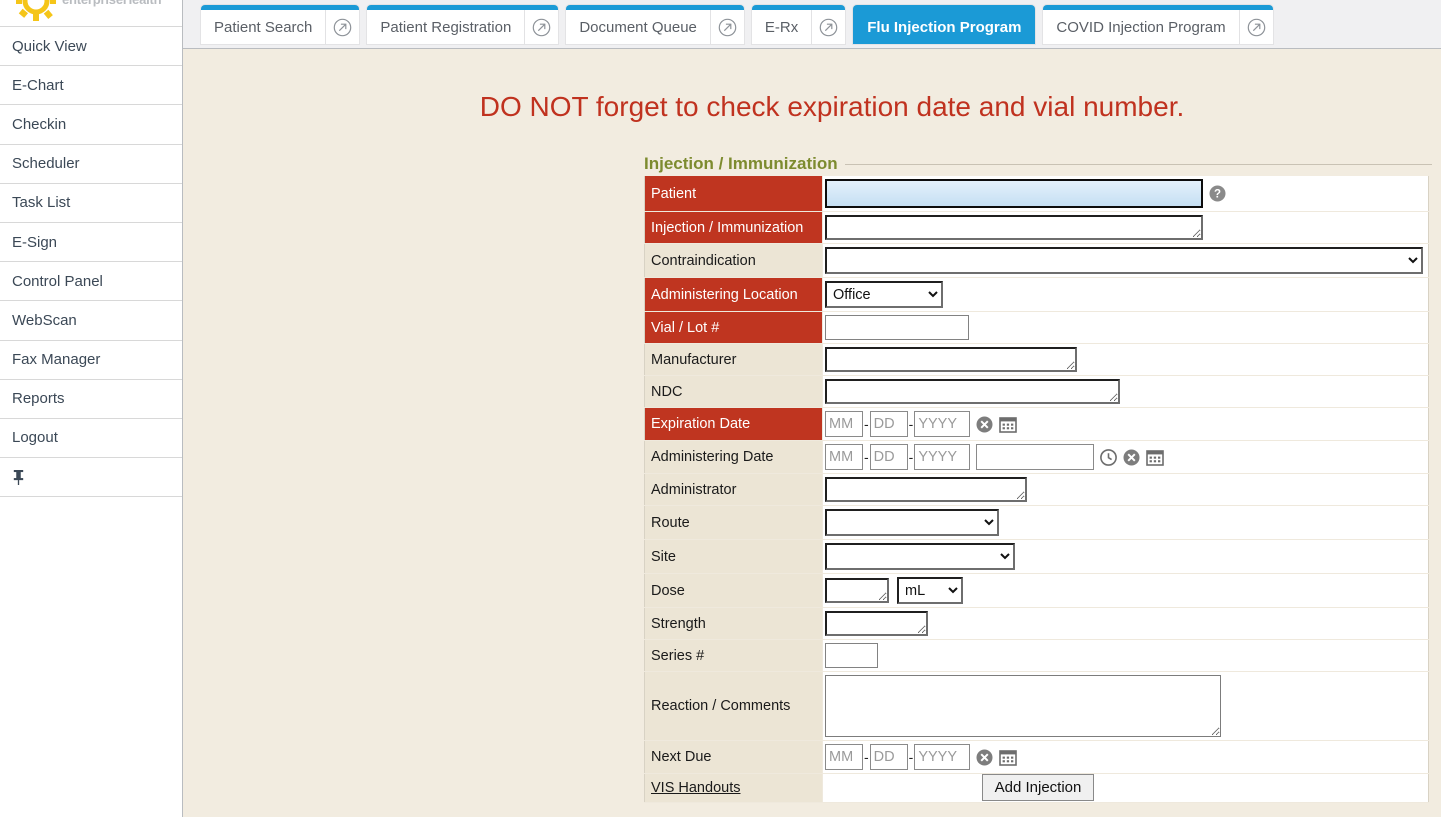 This screenshot has height=817, width=1441. I want to click on sidebar-item-label: WebScan, so click(44, 320).